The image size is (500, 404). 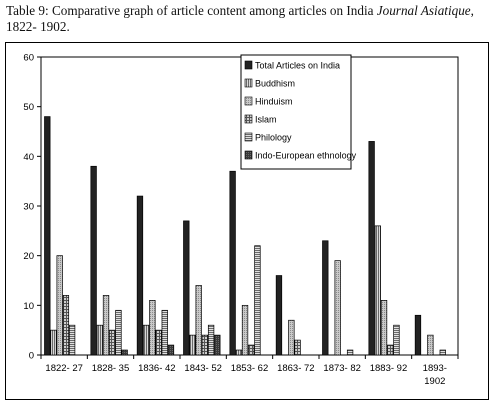 I want to click on caption-suffix: ,, so click(x=472, y=10).